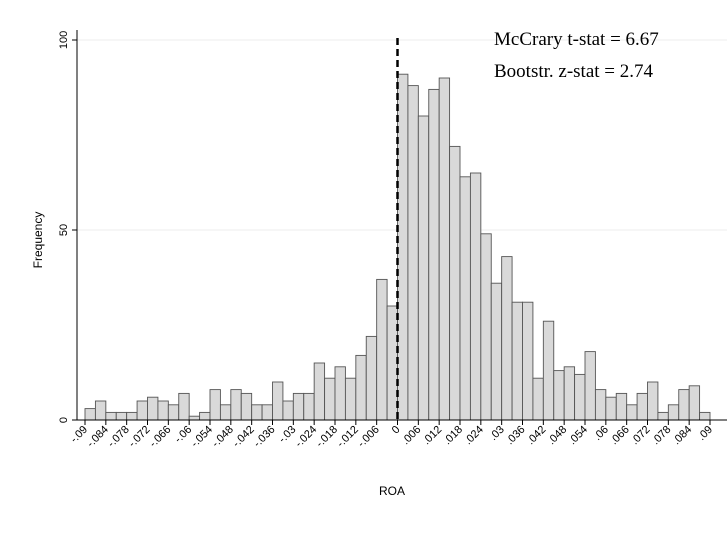 Image resolution: width=727 pixels, height=541 pixels. I want to click on y-tick-label: 0, so click(64, 420).